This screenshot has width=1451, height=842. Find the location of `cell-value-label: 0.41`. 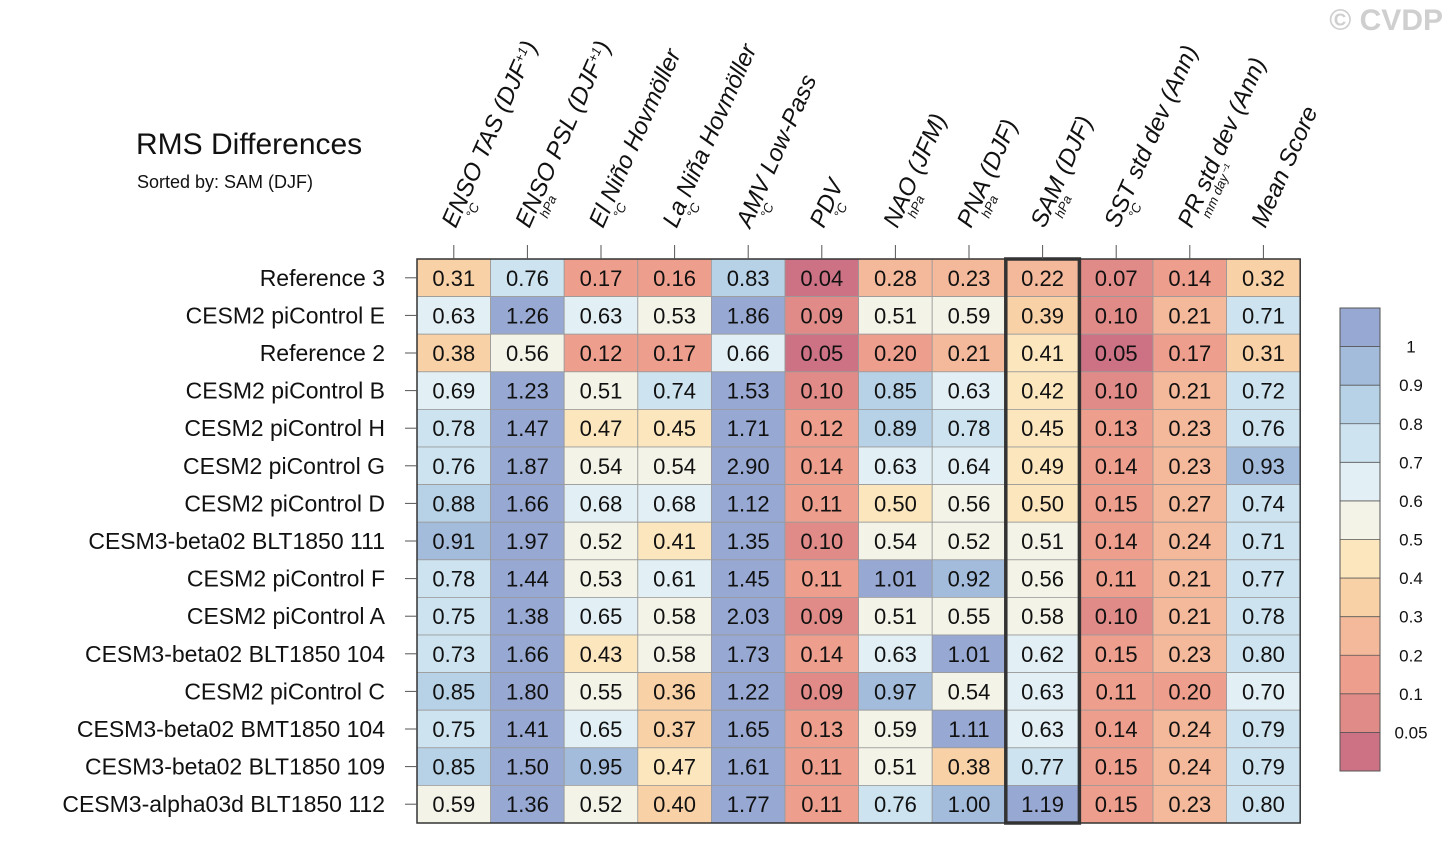

cell-value-label: 0.41 is located at coordinates (1042, 353).